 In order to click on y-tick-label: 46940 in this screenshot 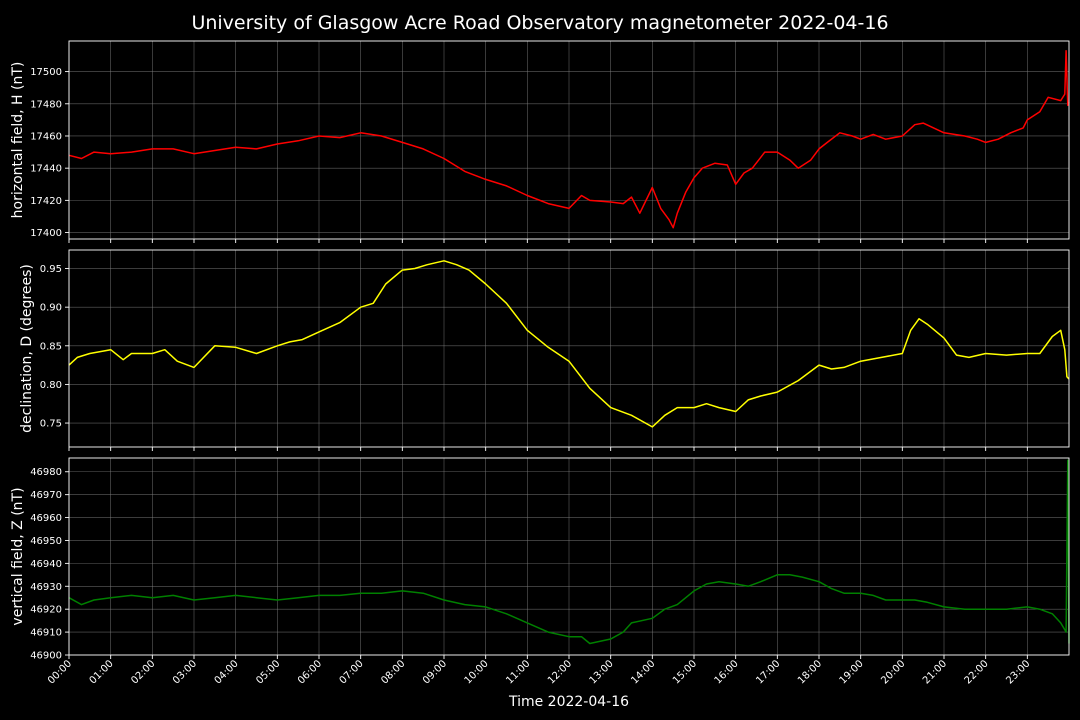, I will do `click(46, 564)`.